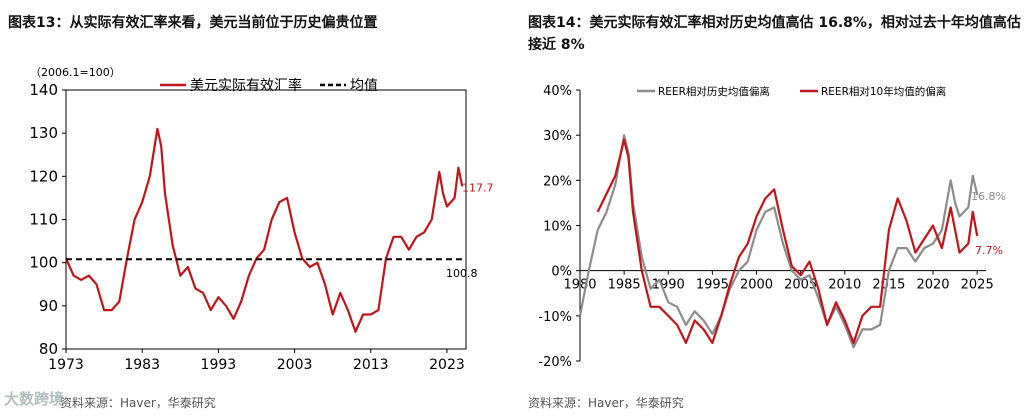 The width and height of the screenshot is (1029, 420). Describe the element at coordinates (888, 285) in the screenshot. I see `x-tick-label: 2015` at that location.